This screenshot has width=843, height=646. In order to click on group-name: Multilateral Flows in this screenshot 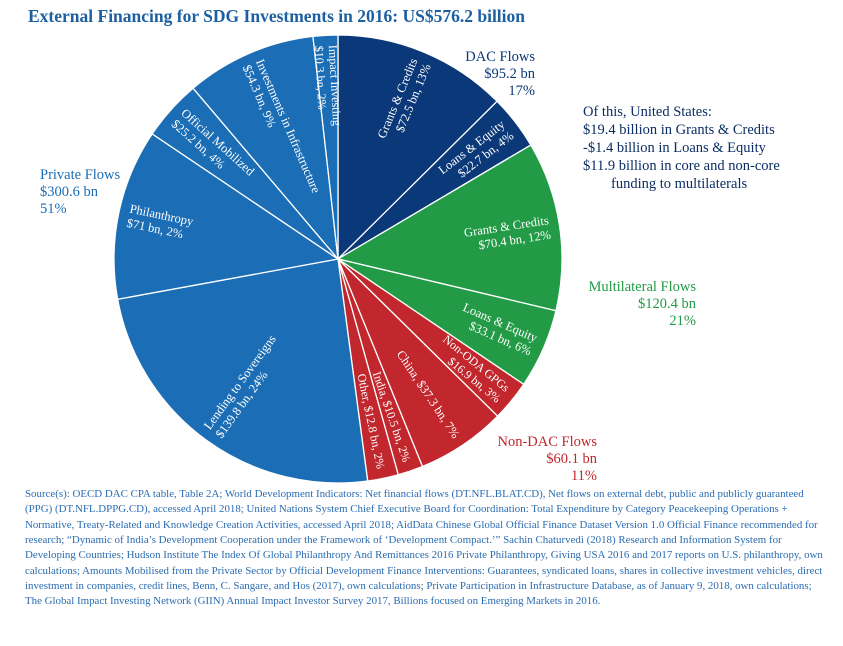, I will do `click(642, 287)`.